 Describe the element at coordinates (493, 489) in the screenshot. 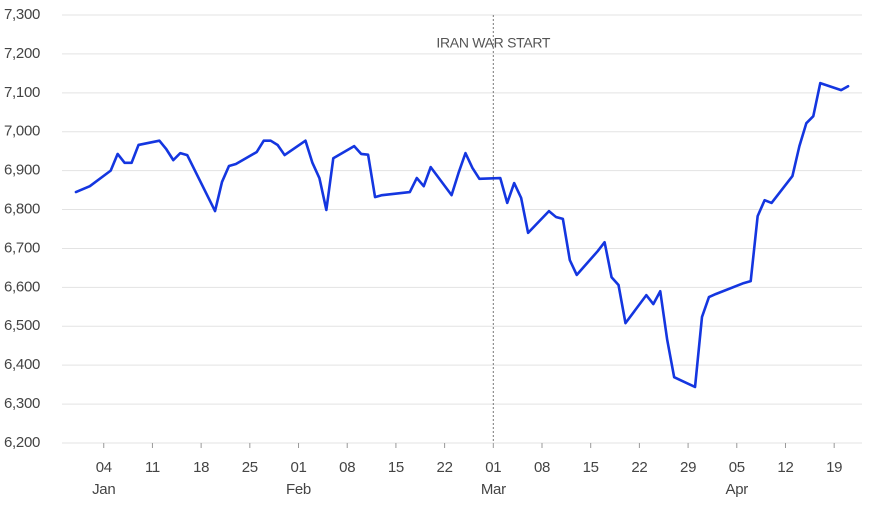

I see `x-month-label: Mar` at that location.